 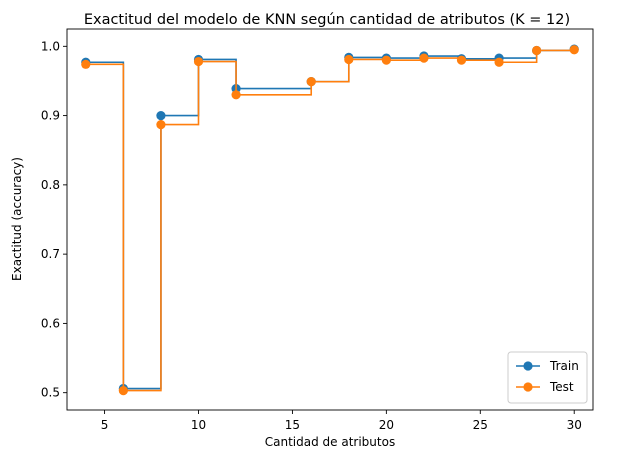 I want to click on x-tick-label: 30, so click(x=574, y=425).